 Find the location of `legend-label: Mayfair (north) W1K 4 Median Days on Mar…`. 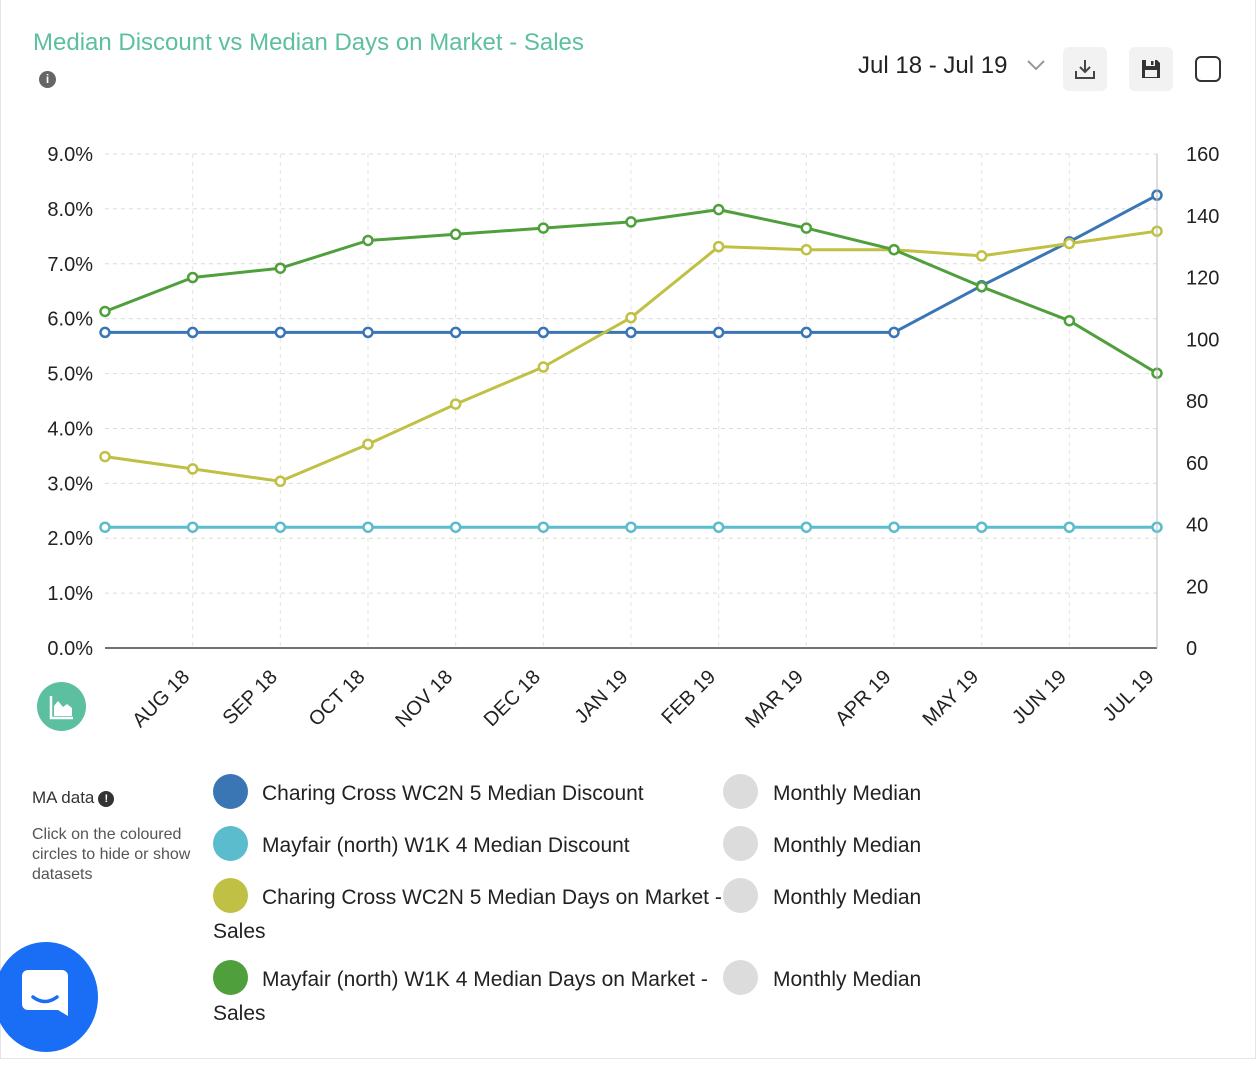

legend-label: Mayfair (north) W1K 4 Median Days on Mar… is located at coordinates (460, 996).